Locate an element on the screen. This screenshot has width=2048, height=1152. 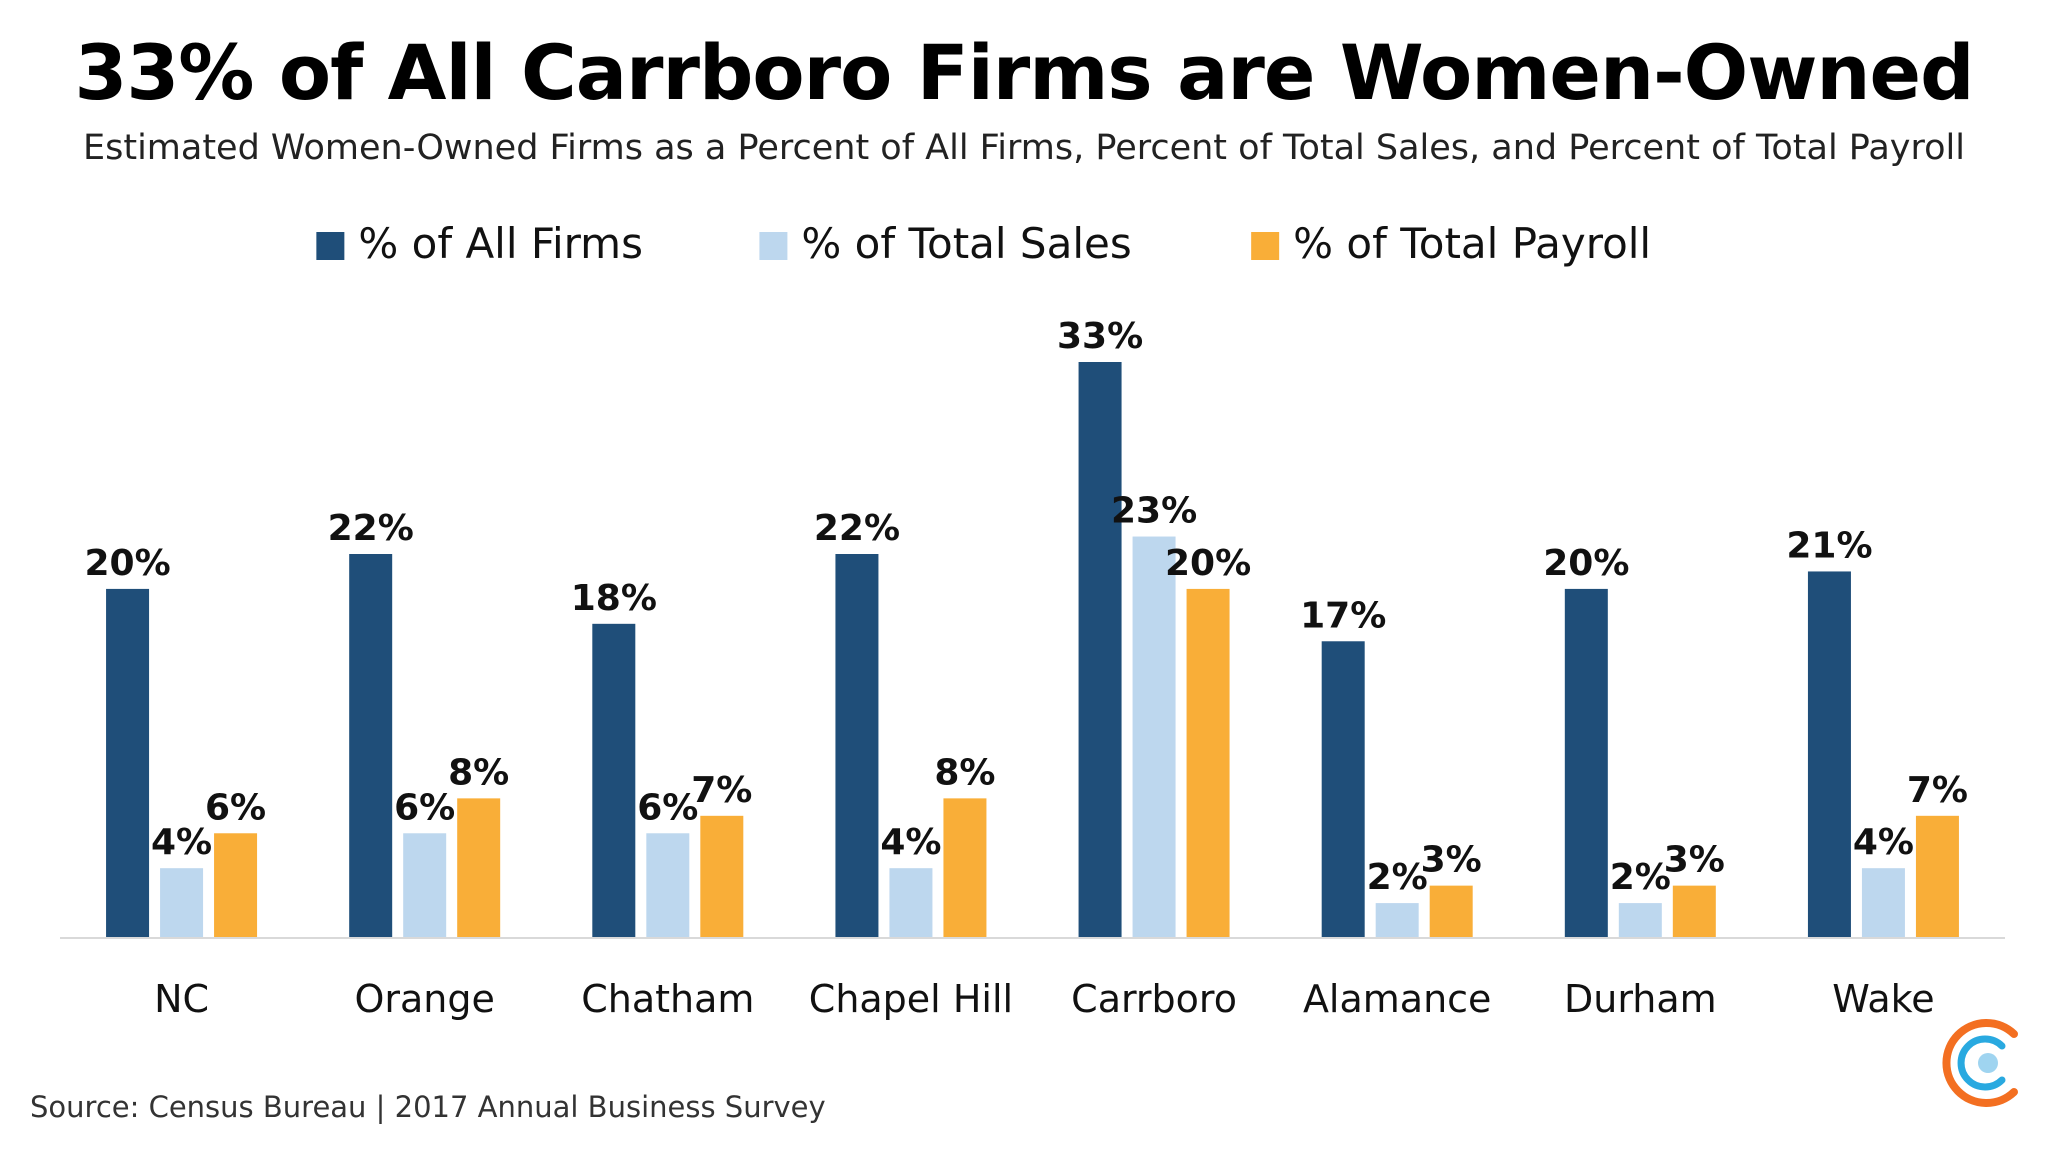
census-logo-icon is located at coordinates (1980, 1063).